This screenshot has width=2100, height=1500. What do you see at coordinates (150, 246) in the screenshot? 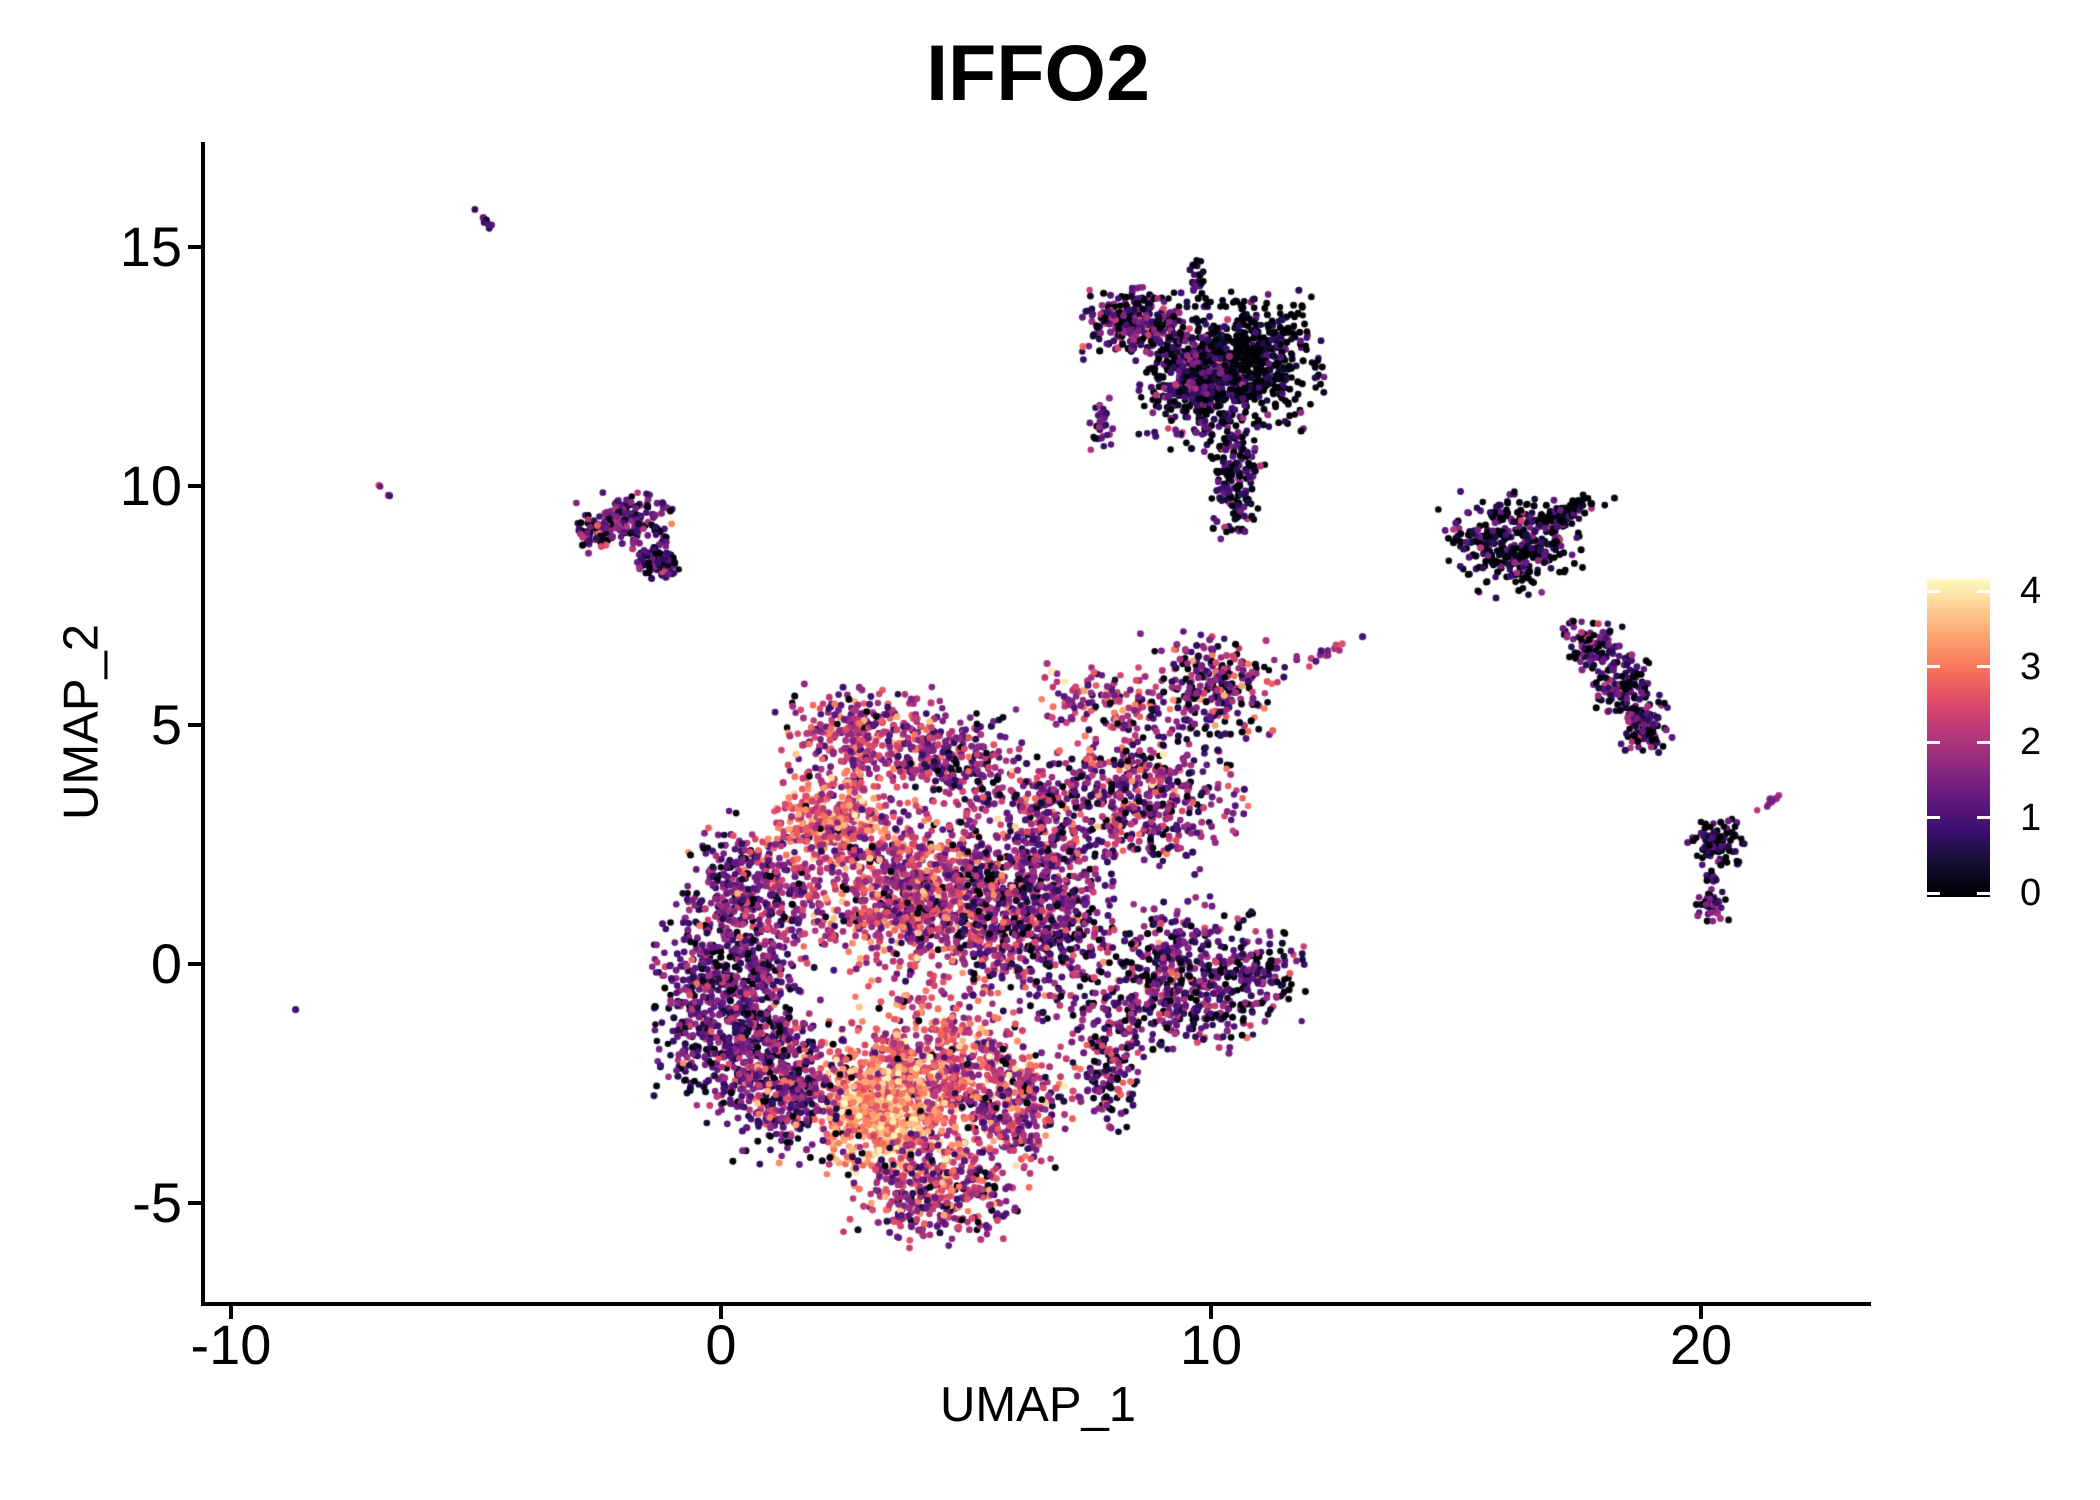
I see `y-axis-tick-label: 15` at bounding box center [150, 246].